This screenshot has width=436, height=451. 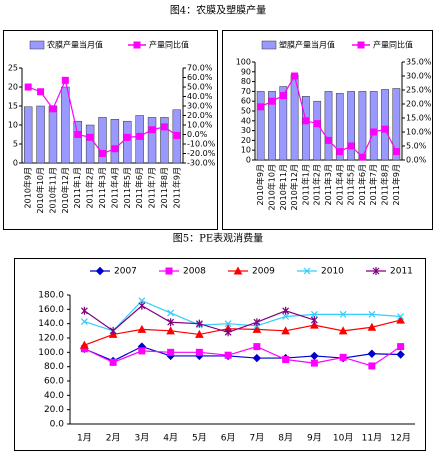 What do you see at coordinates (170, 438) in the screenshot?
I see `x-tick-label: 4月` at bounding box center [170, 438].